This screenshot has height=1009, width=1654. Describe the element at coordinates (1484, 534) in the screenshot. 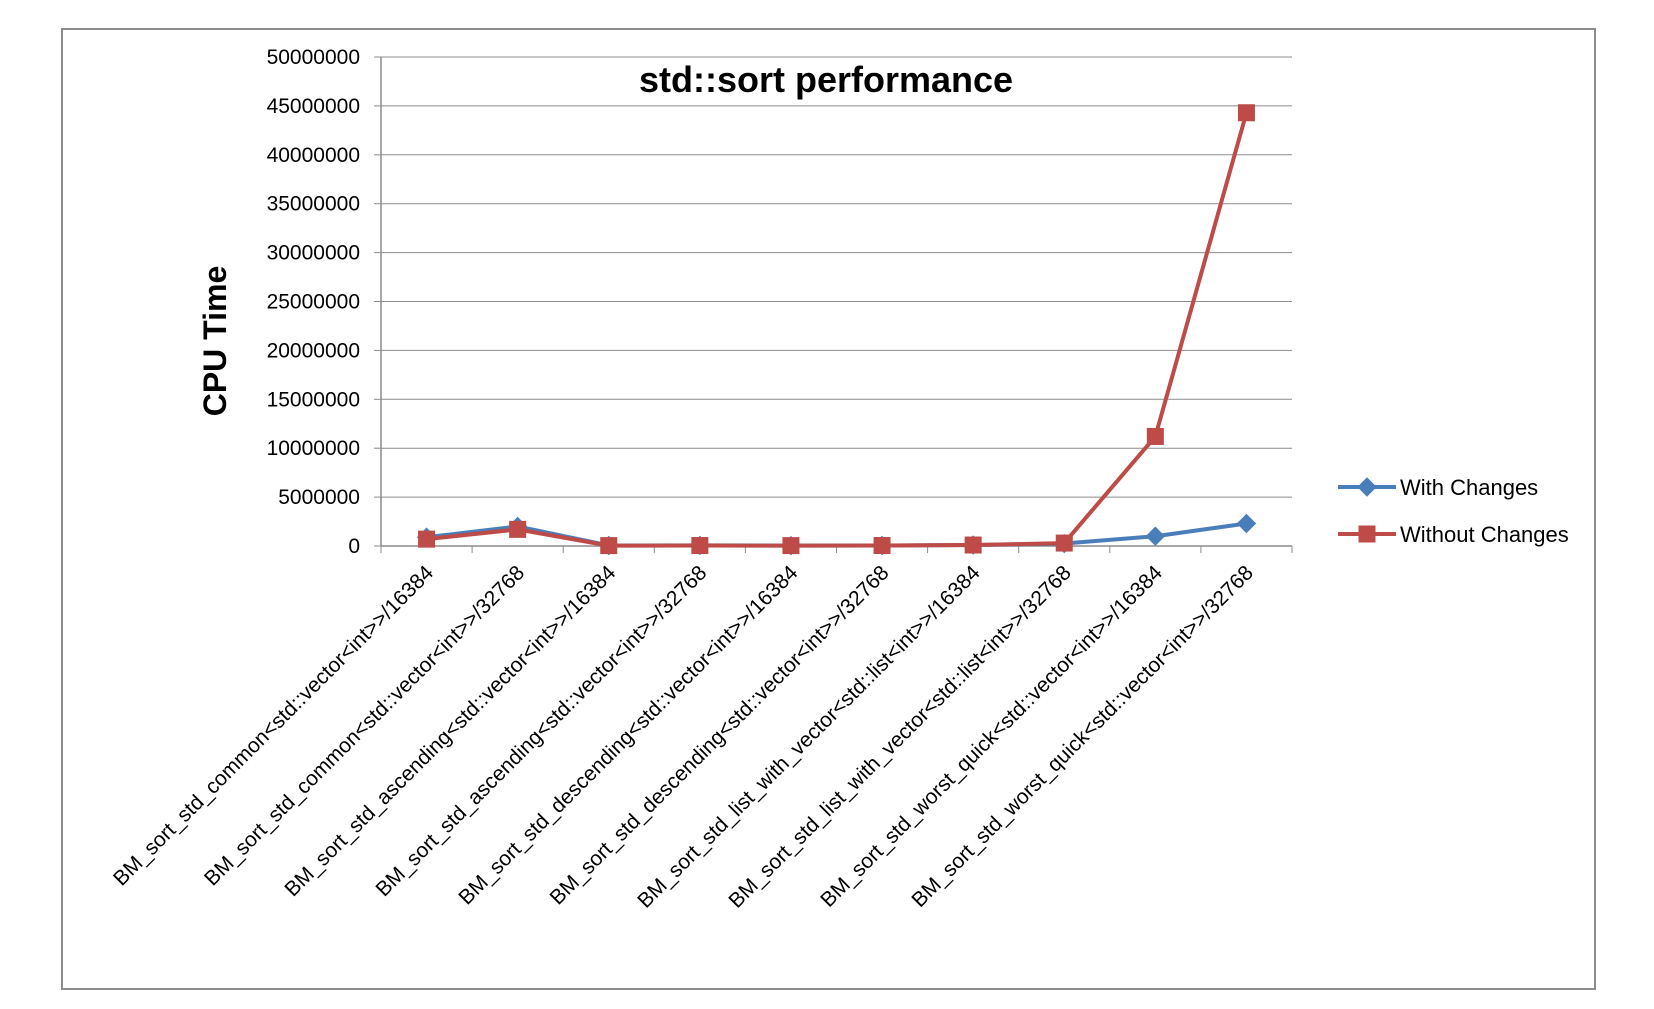

I see `legend-label-1: Without Changes` at that location.